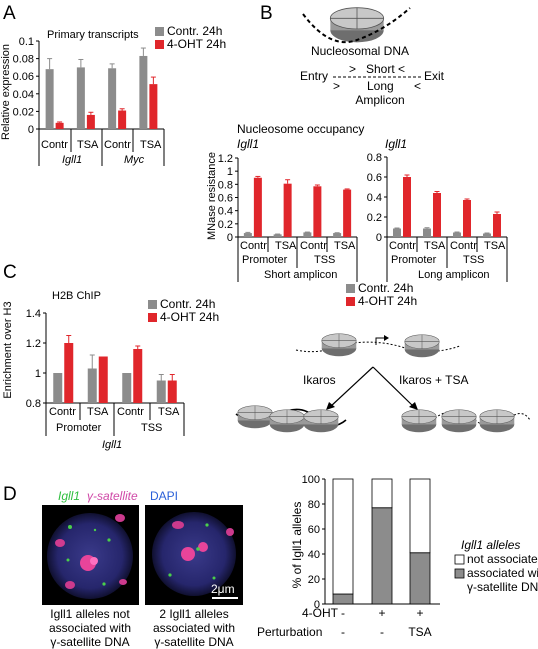 Image resolution: width=538 pixels, height=649 pixels. I want to click on xlabel-c-tss: TSS, so click(151, 428).